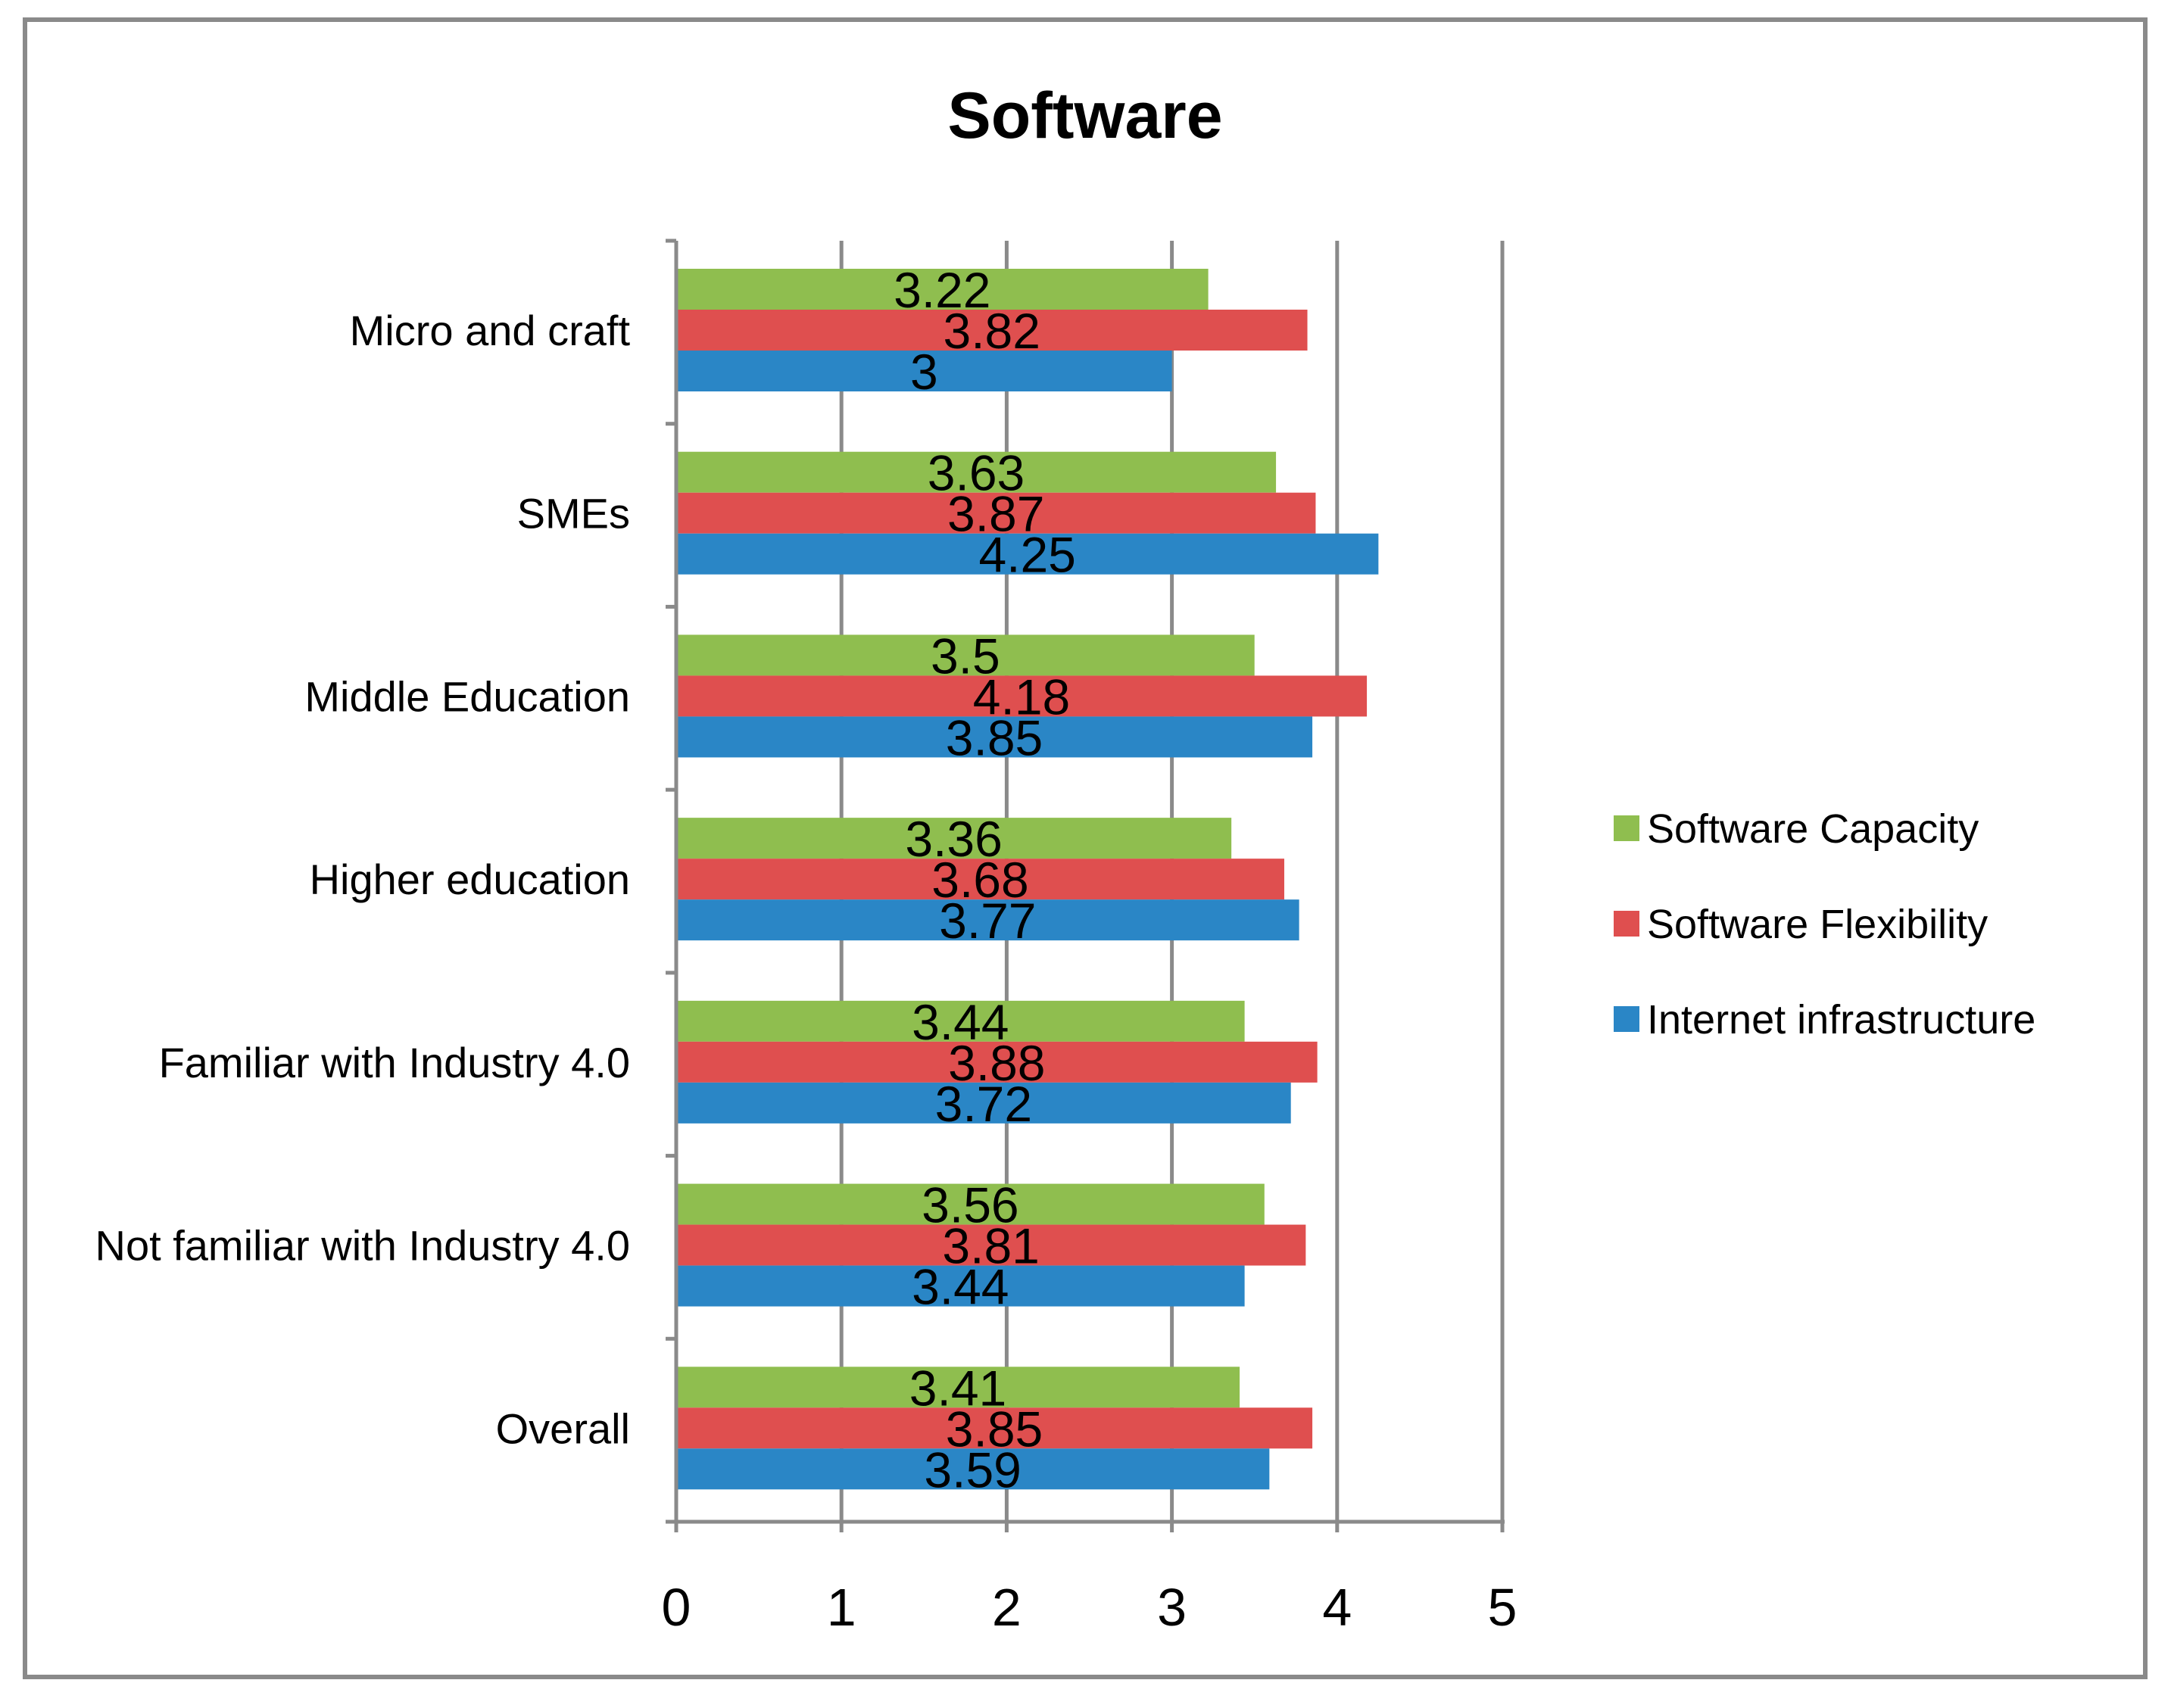 The image size is (2171, 1708). What do you see at coordinates (467, 696) in the screenshot?
I see `category-label: Middle Education` at bounding box center [467, 696].